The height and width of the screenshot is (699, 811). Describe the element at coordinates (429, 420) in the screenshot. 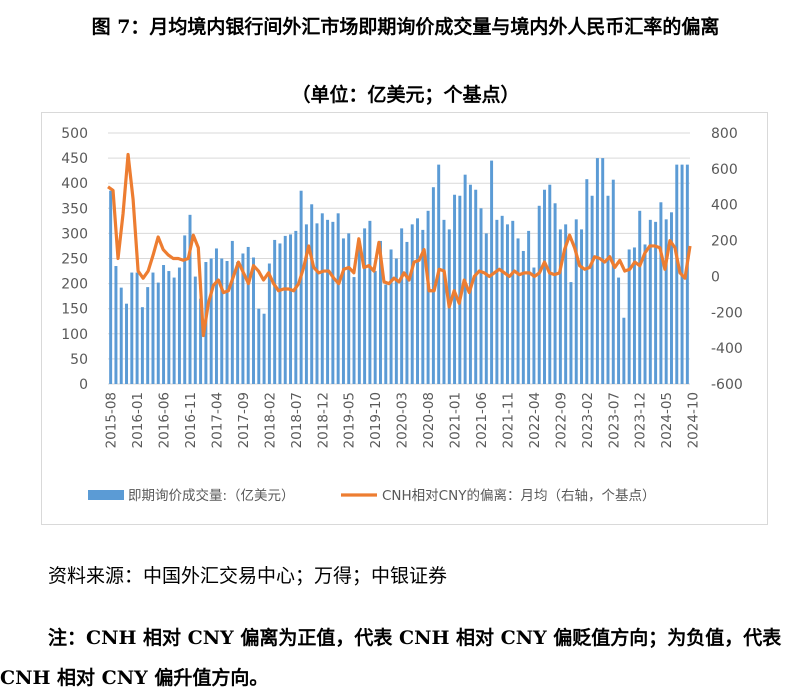

I see `x-tick-label: 2020-08` at that location.